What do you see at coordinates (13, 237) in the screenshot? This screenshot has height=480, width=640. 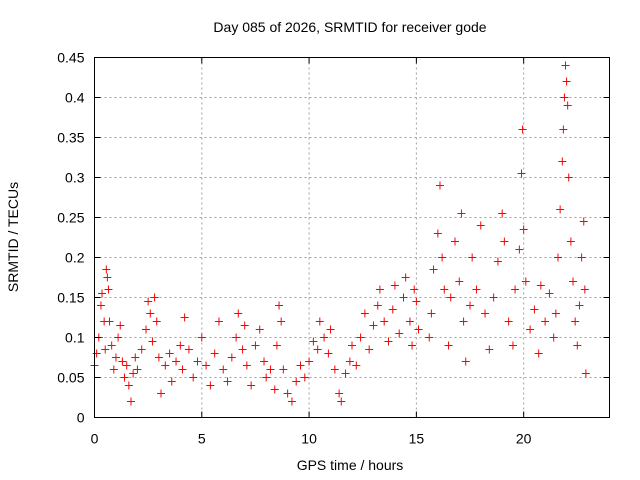 I see `y-axis-label: SRMTID / TECUs` at bounding box center [13, 237].